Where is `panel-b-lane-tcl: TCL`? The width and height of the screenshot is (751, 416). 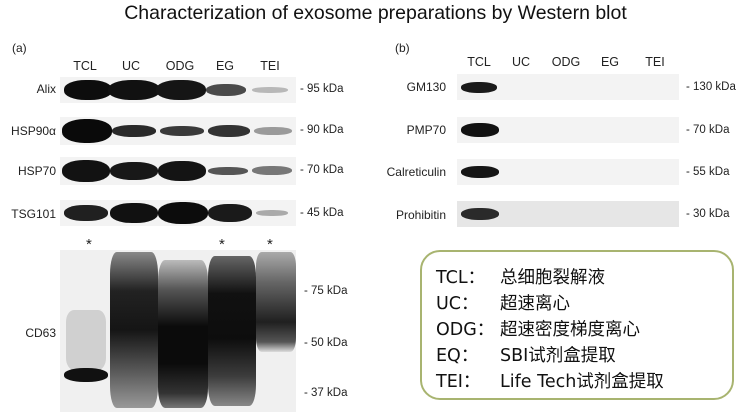
panel-b-lane-tcl: TCL is located at coordinates (479, 62).